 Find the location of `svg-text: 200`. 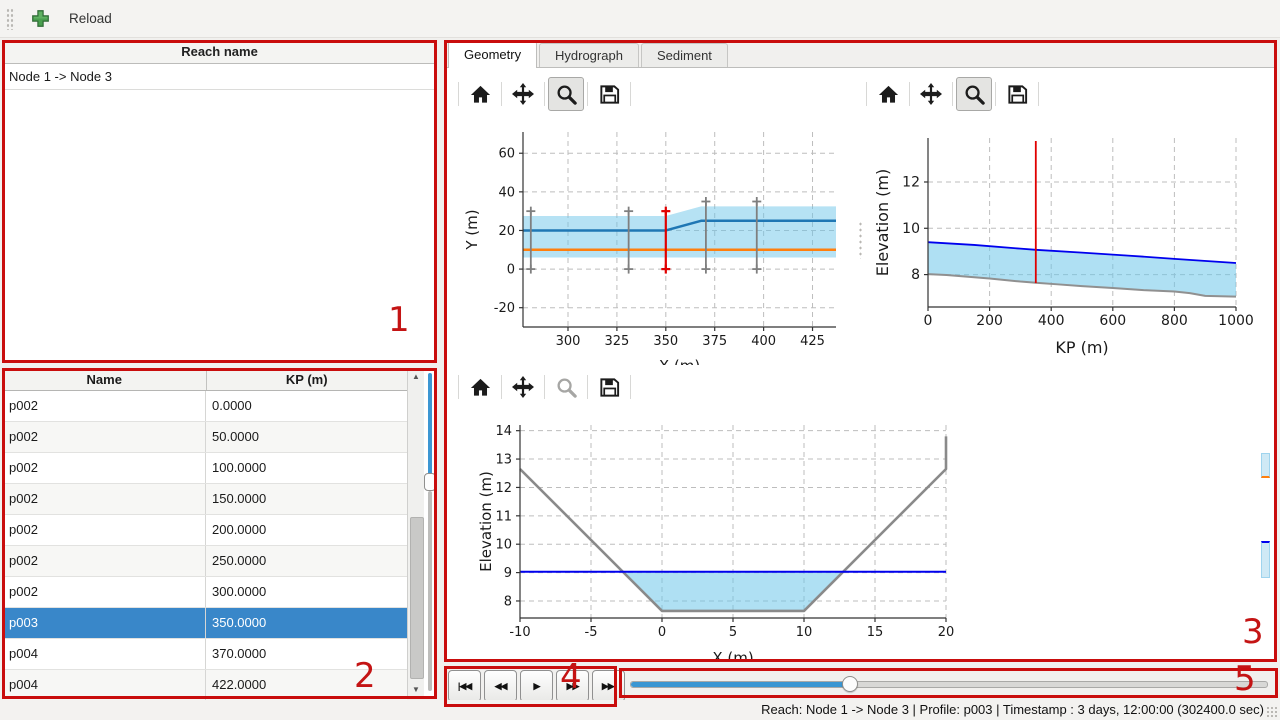

svg-text: 200 is located at coordinates (989, 321).